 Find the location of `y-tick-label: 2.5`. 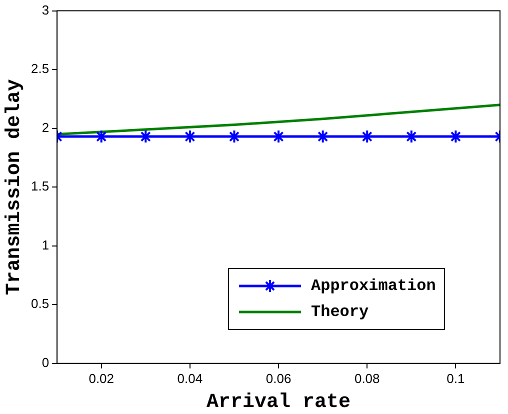

y-tick-label: 2.5 is located at coordinates (40, 68).